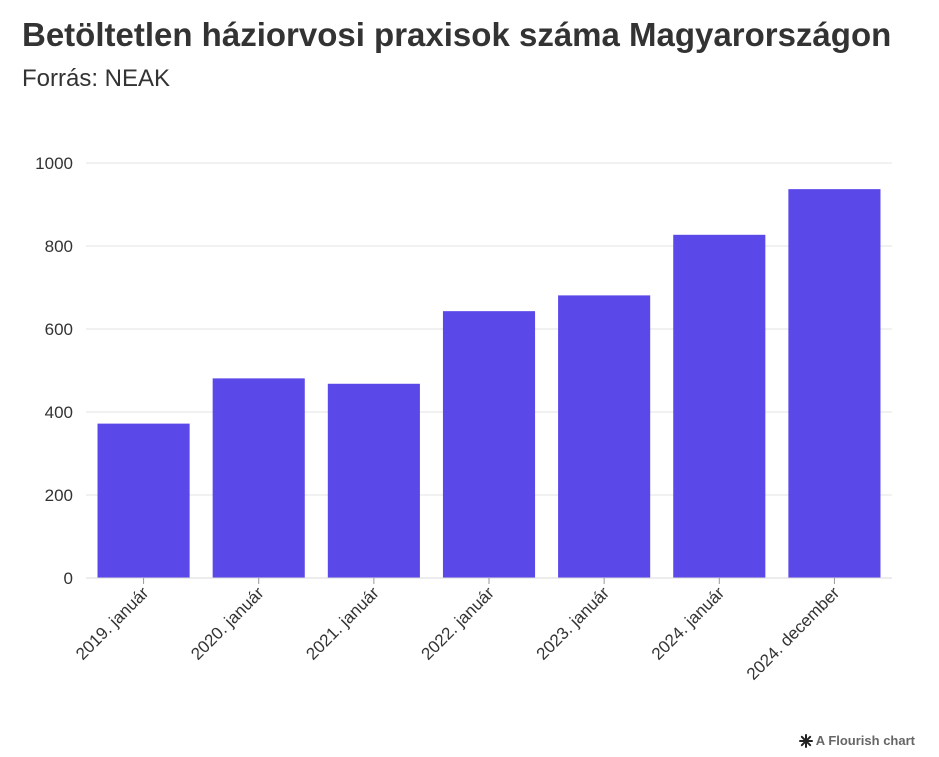 The width and height of the screenshot is (939, 757). Describe the element at coordinates (573, 623) in the screenshot. I see `x-tick-label: 2023. január` at that location.